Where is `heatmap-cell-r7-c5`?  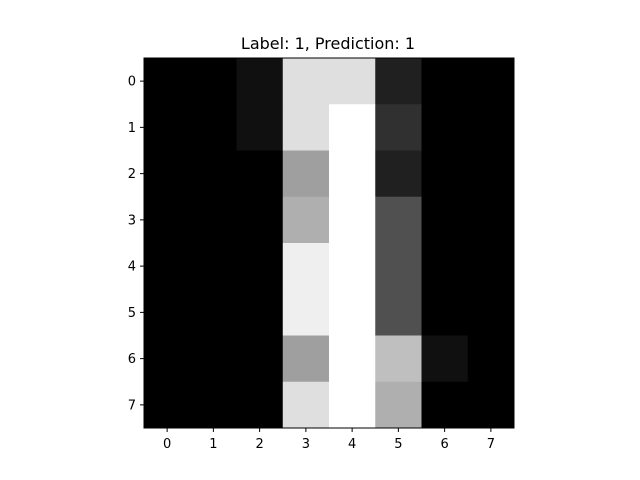
heatmap-cell-r7-c5 is located at coordinates (398, 405).